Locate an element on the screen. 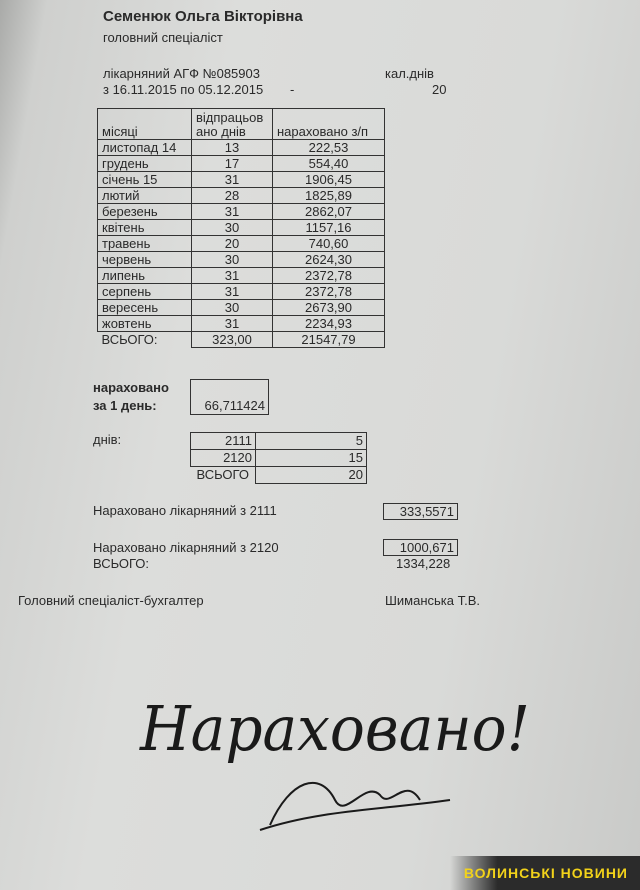 This screenshot has height=890, width=640. cal-days-label: кал.днів is located at coordinates (409, 73).